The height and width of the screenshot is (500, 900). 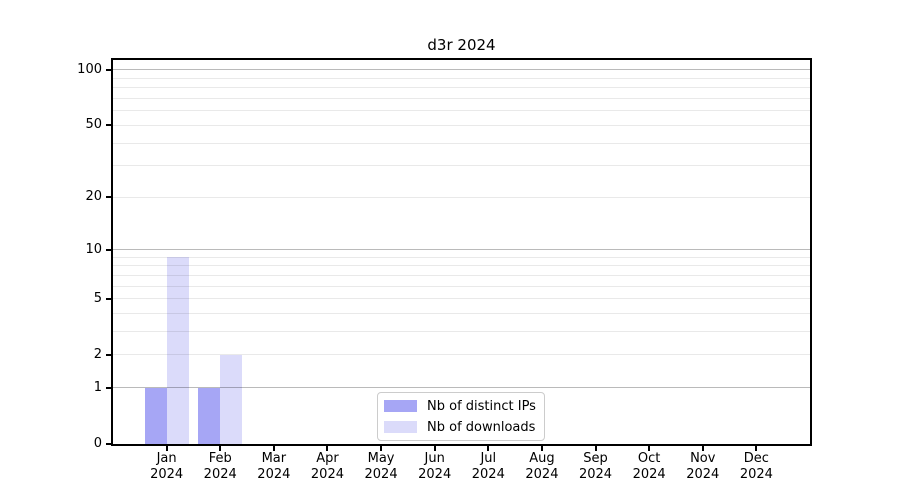 I want to click on bar-distinct-ips-jan, so click(x=155, y=415).